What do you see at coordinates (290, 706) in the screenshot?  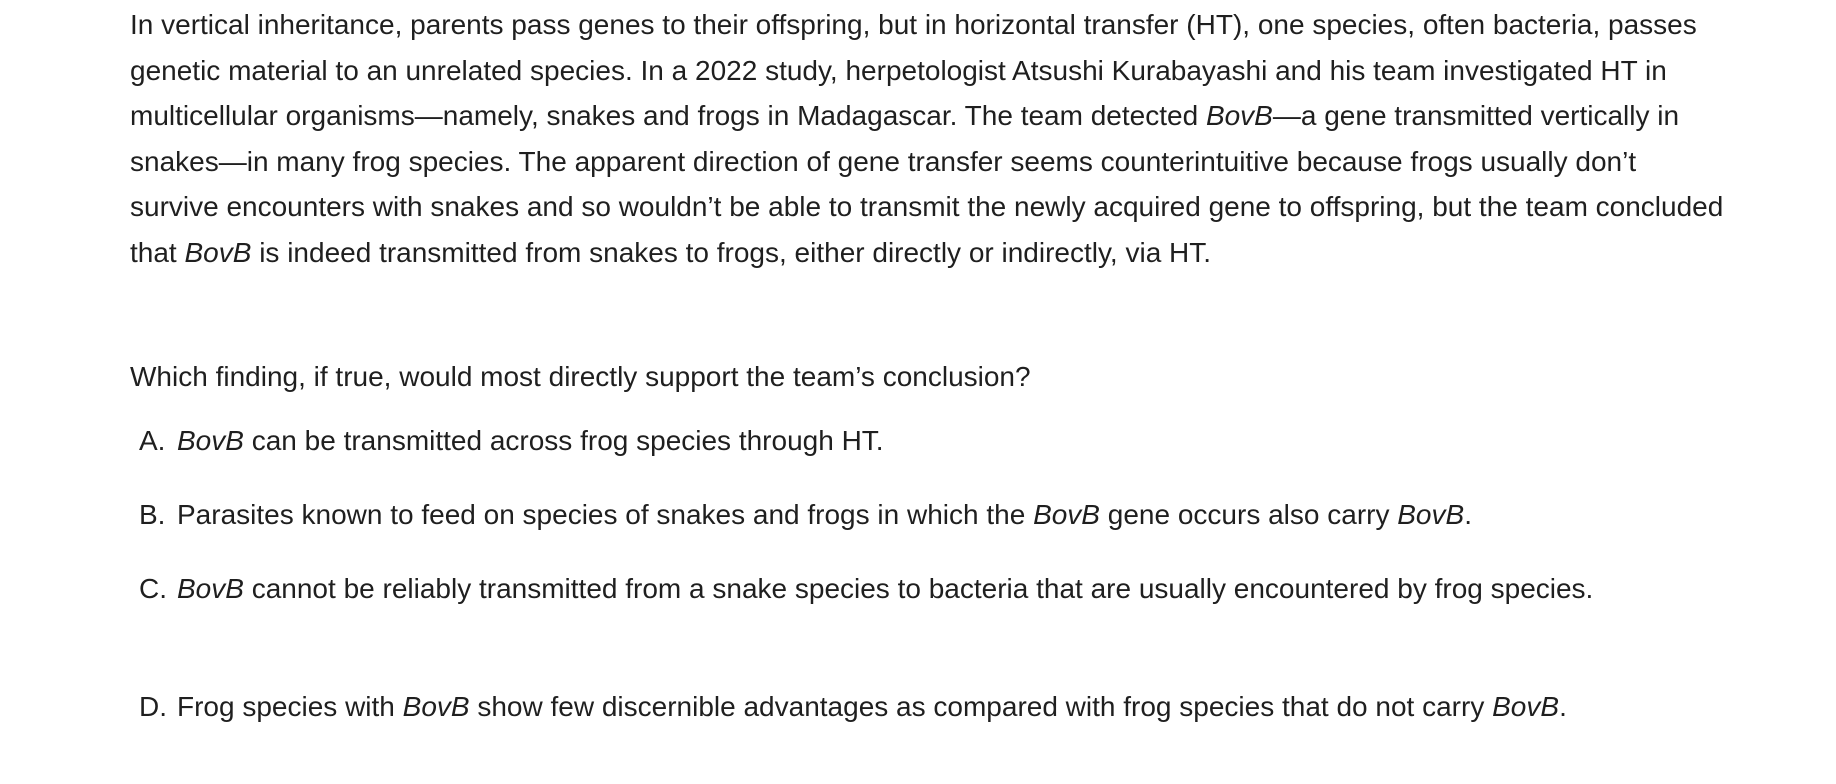 I see `choice-text-part: Frog species with` at bounding box center [290, 706].